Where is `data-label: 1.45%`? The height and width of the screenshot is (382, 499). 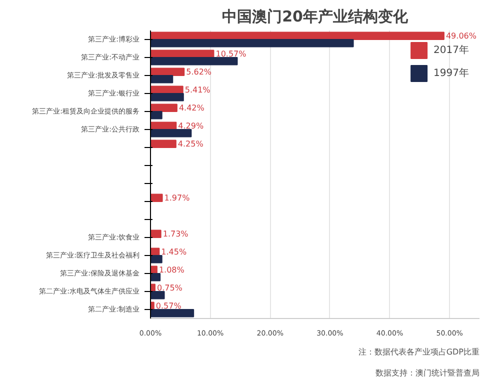
data-label: 1.45% is located at coordinates (174, 251).